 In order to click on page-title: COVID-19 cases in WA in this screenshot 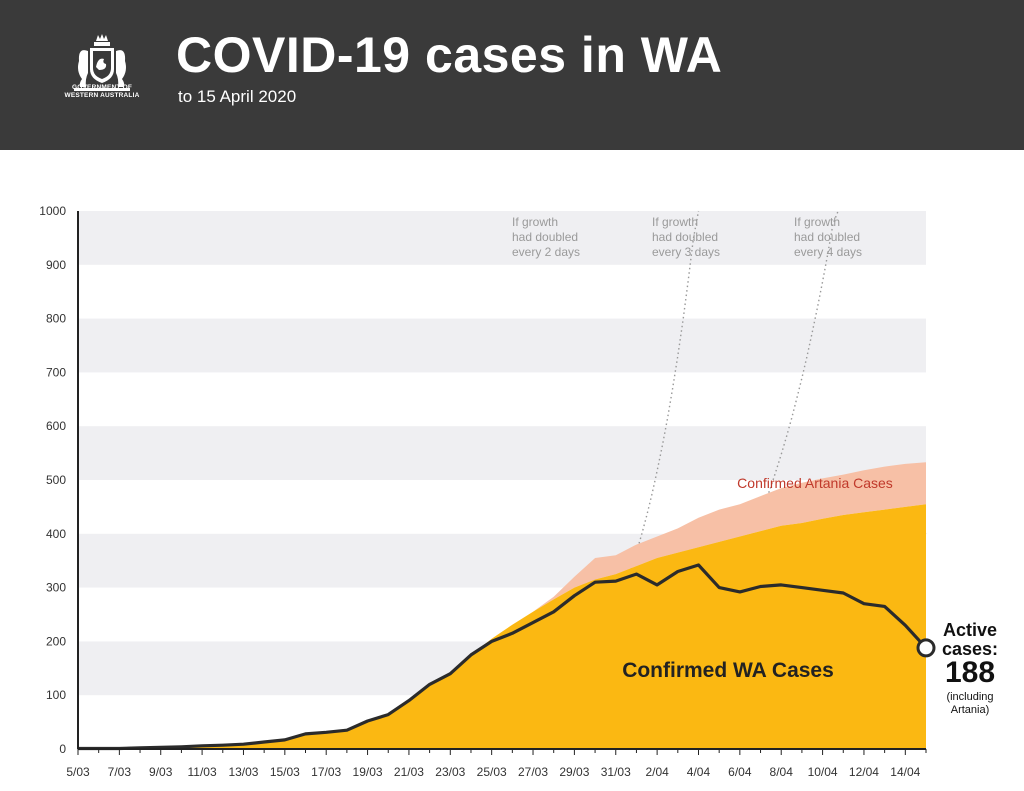, I will do `click(449, 55)`.